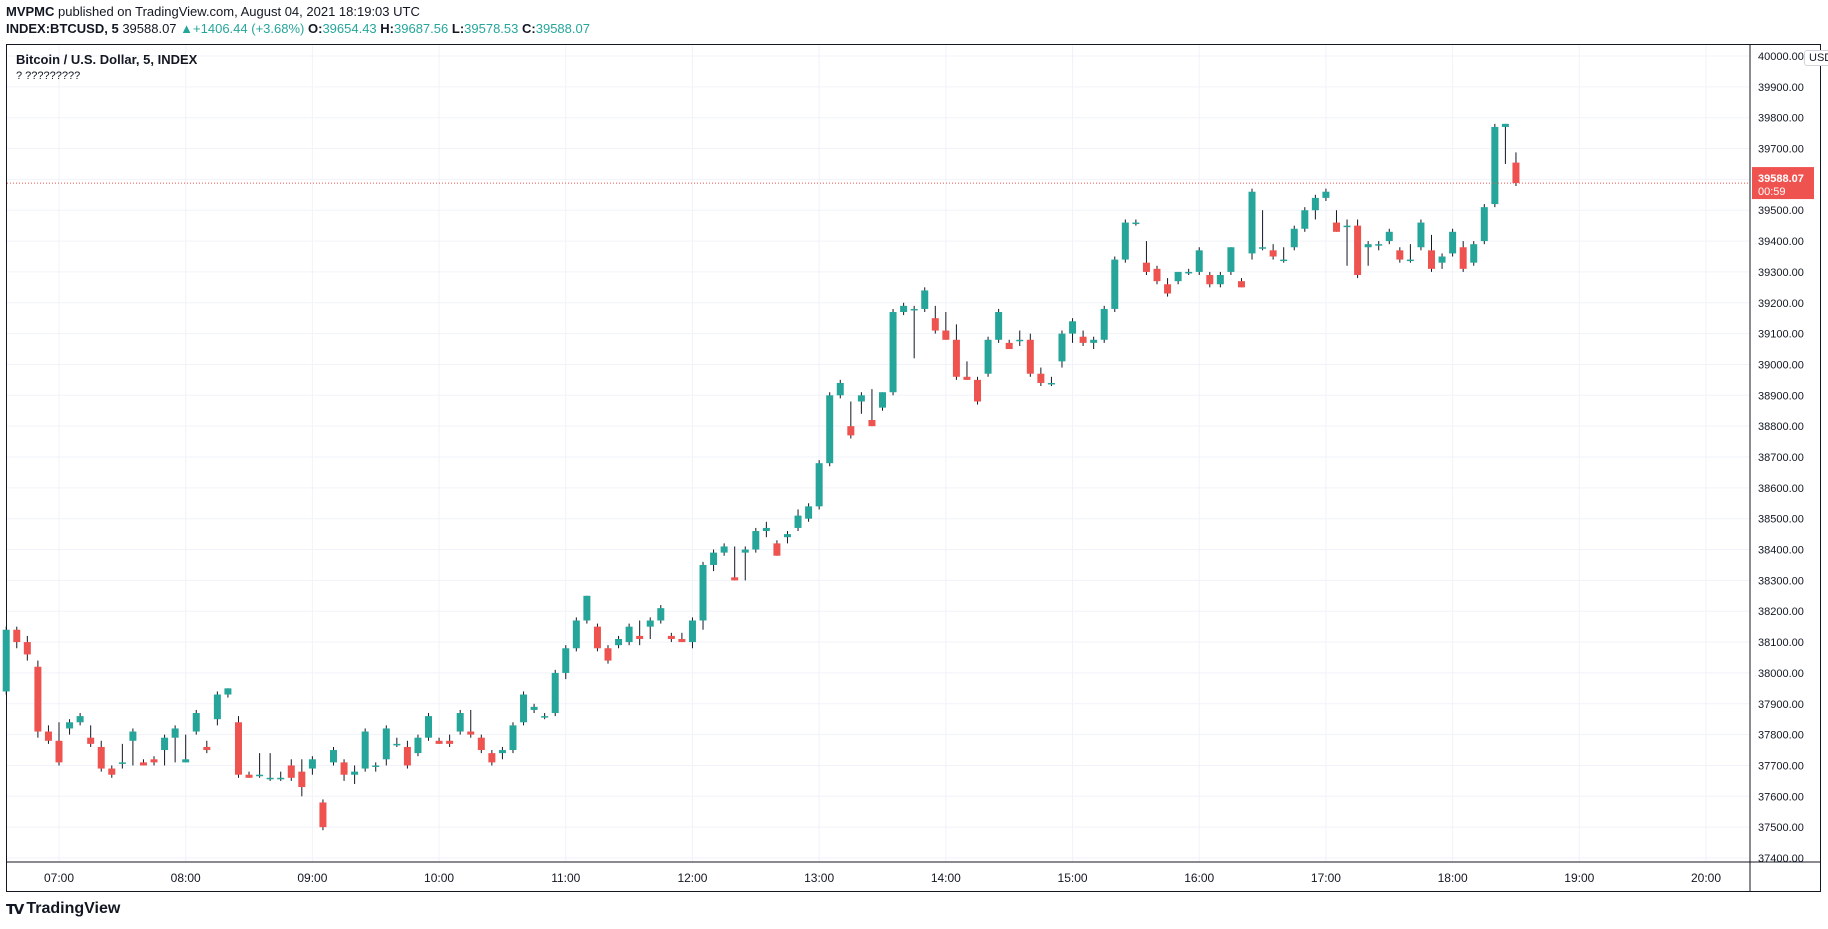 The width and height of the screenshot is (1828, 929). I want to click on last-price-badge: 39588.07 00:59, so click(1783, 183).